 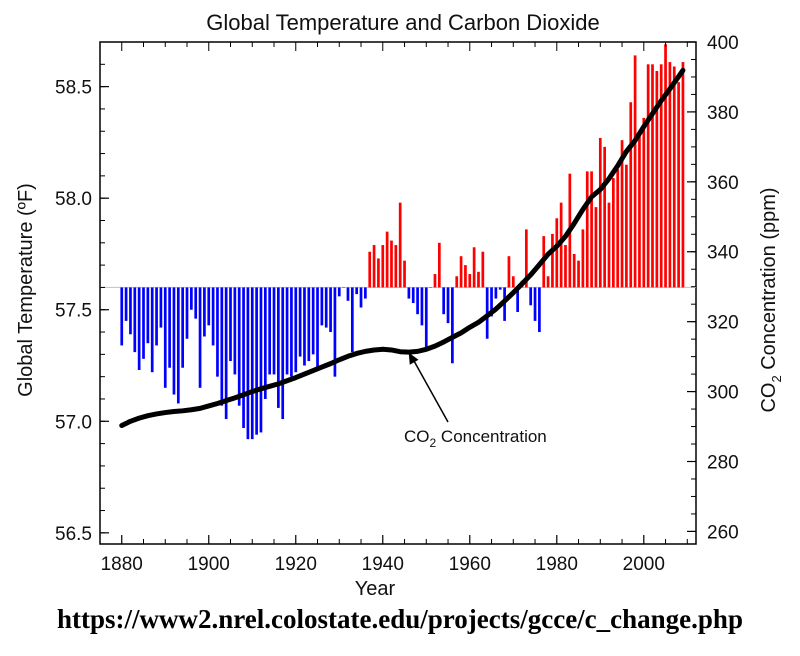 I want to click on x-tick-label: 1980, so click(x=557, y=564).